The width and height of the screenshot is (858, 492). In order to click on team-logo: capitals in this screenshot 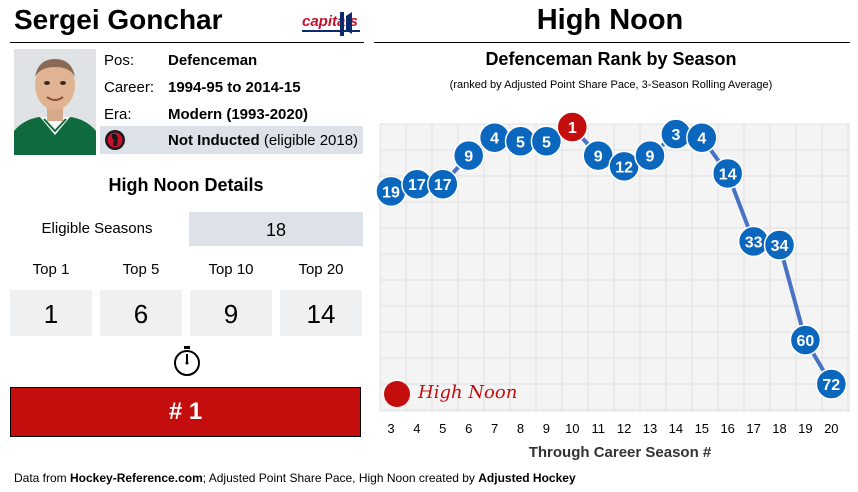, I will do `click(332, 23)`.